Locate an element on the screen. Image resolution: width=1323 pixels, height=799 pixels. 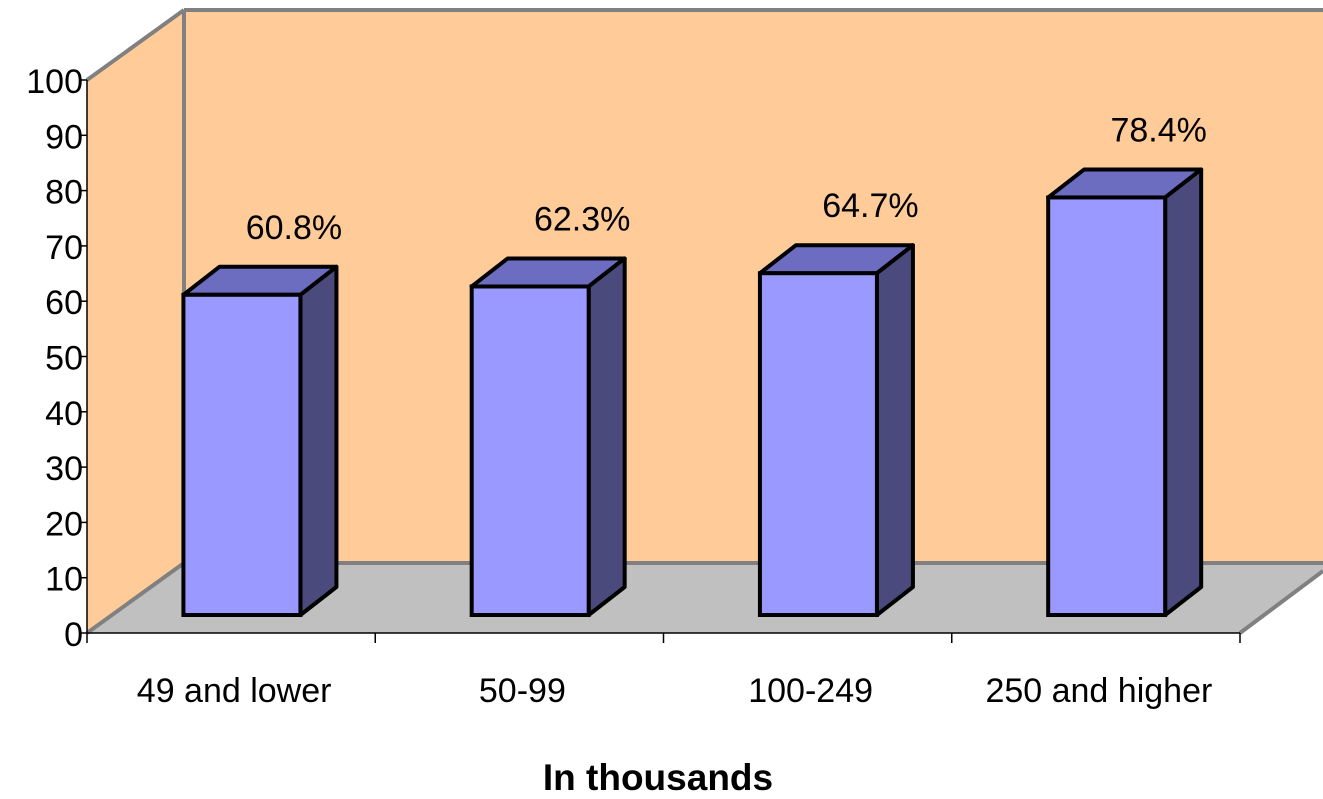
y-tick-label: 20 is located at coordinates (64, 524).